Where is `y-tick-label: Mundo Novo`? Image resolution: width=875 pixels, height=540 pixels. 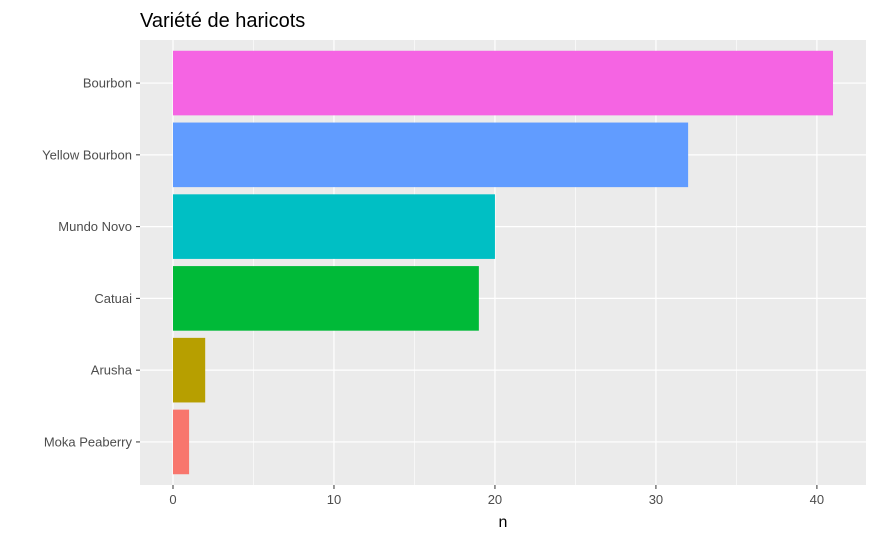
y-tick-label: Mundo Novo is located at coordinates (95, 226).